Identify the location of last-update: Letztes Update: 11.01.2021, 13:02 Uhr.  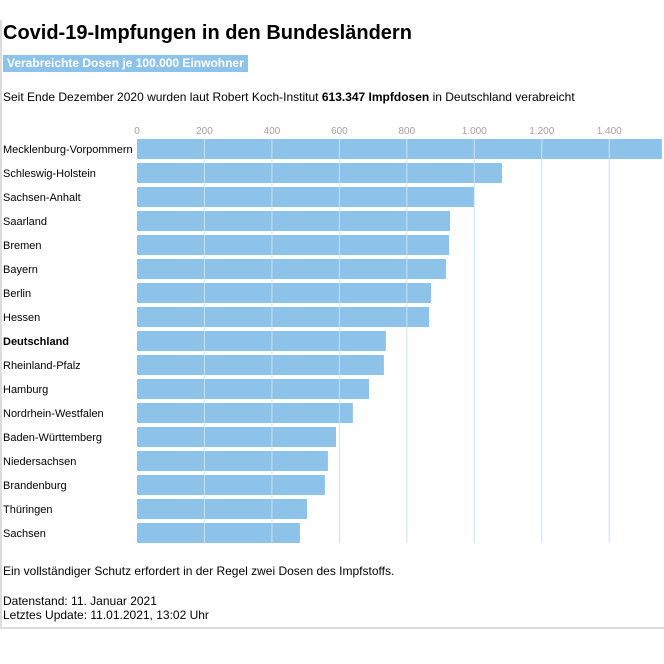
(106, 615).